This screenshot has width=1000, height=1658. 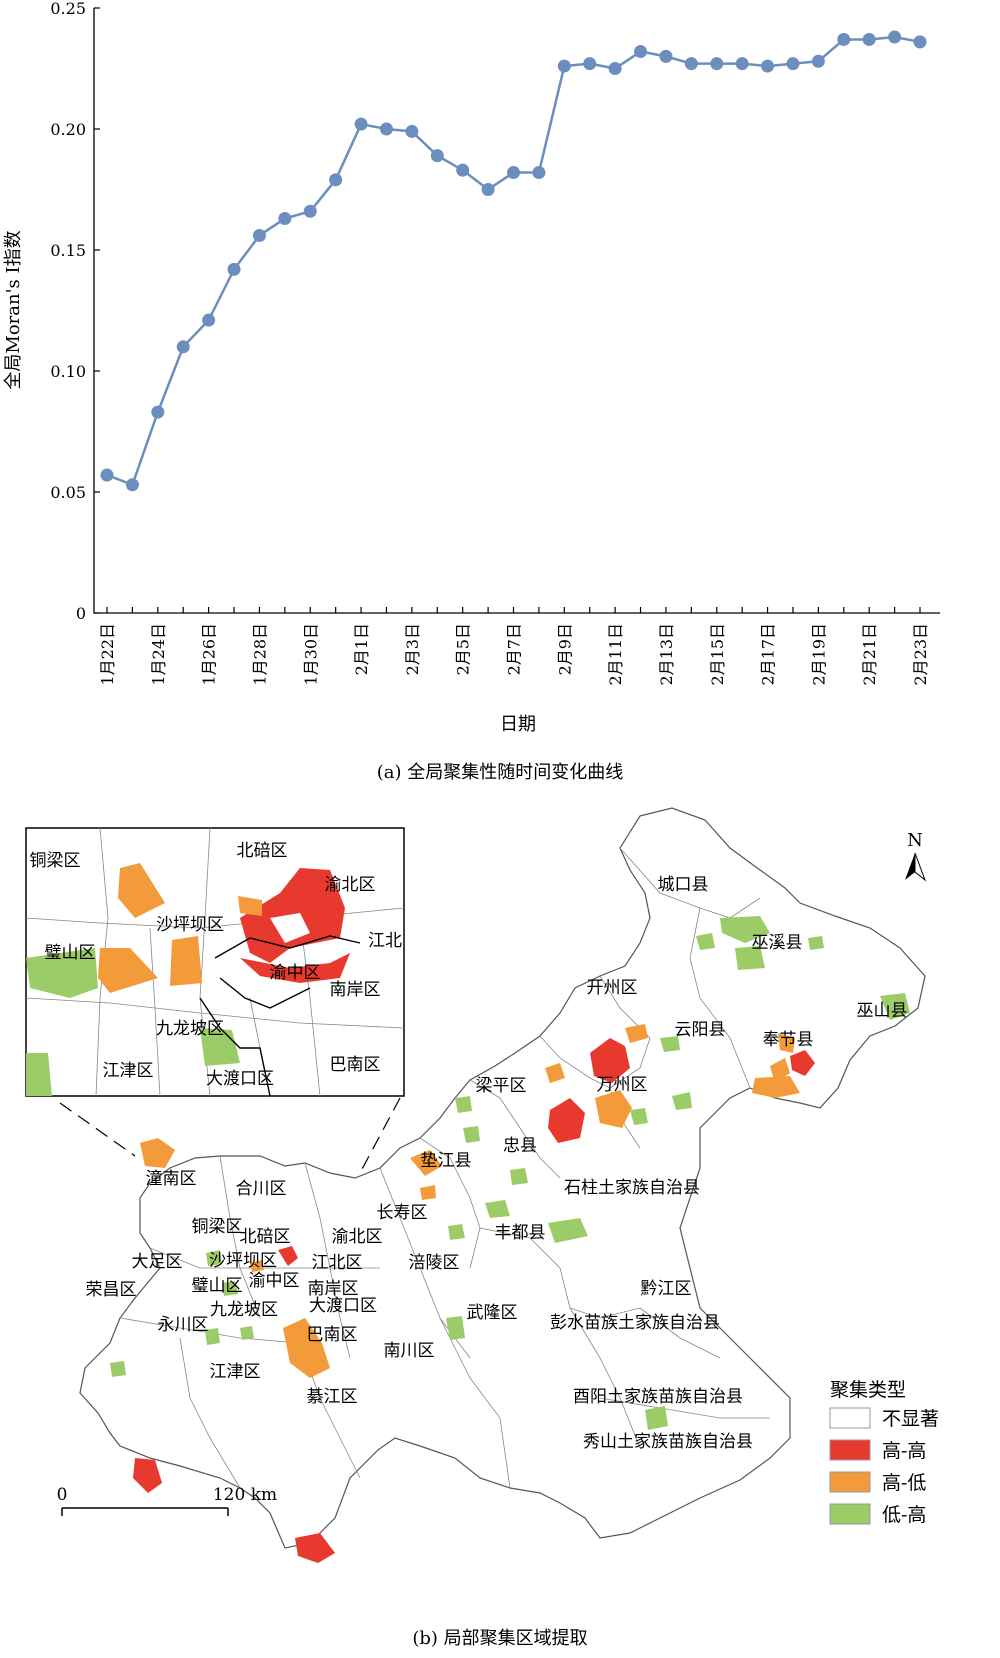 What do you see at coordinates (622, 1085) in the screenshot?
I see `district-label: 万州区` at bounding box center [622, 1085].